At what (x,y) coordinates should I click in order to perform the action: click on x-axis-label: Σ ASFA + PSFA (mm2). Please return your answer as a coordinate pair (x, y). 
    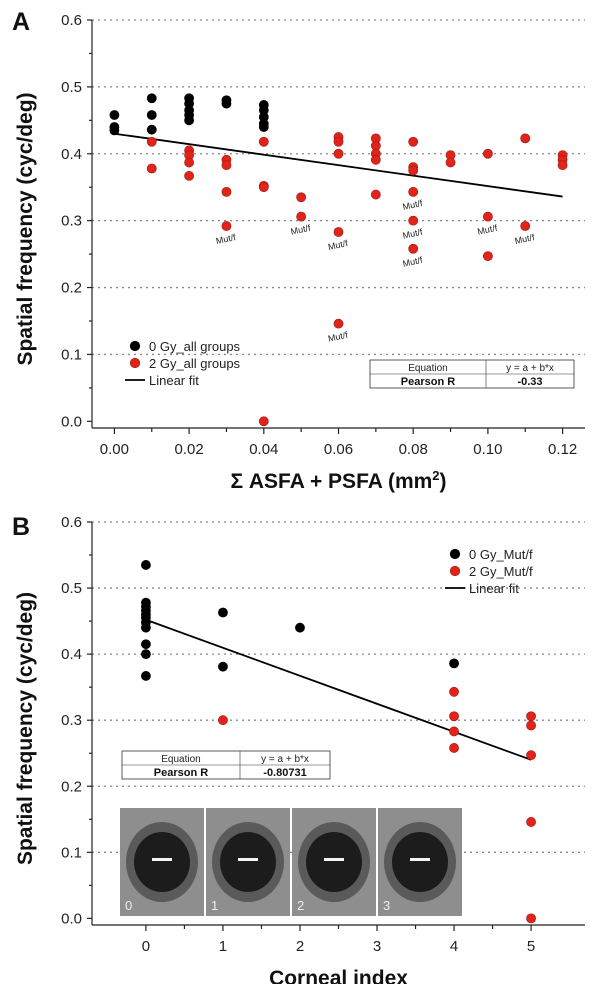
    Looking at the image, I should click on (338, 480).